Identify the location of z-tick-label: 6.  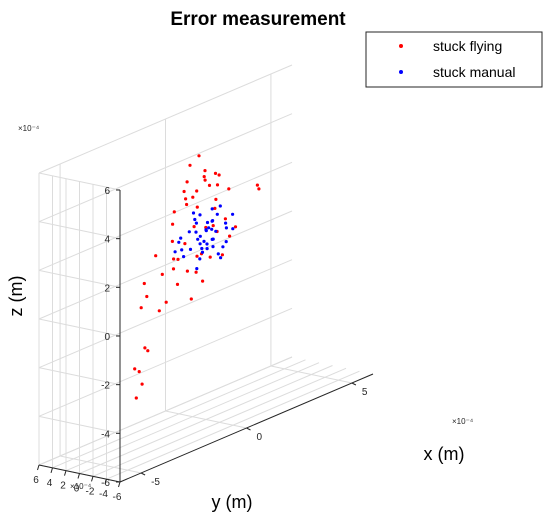
(107, 191).